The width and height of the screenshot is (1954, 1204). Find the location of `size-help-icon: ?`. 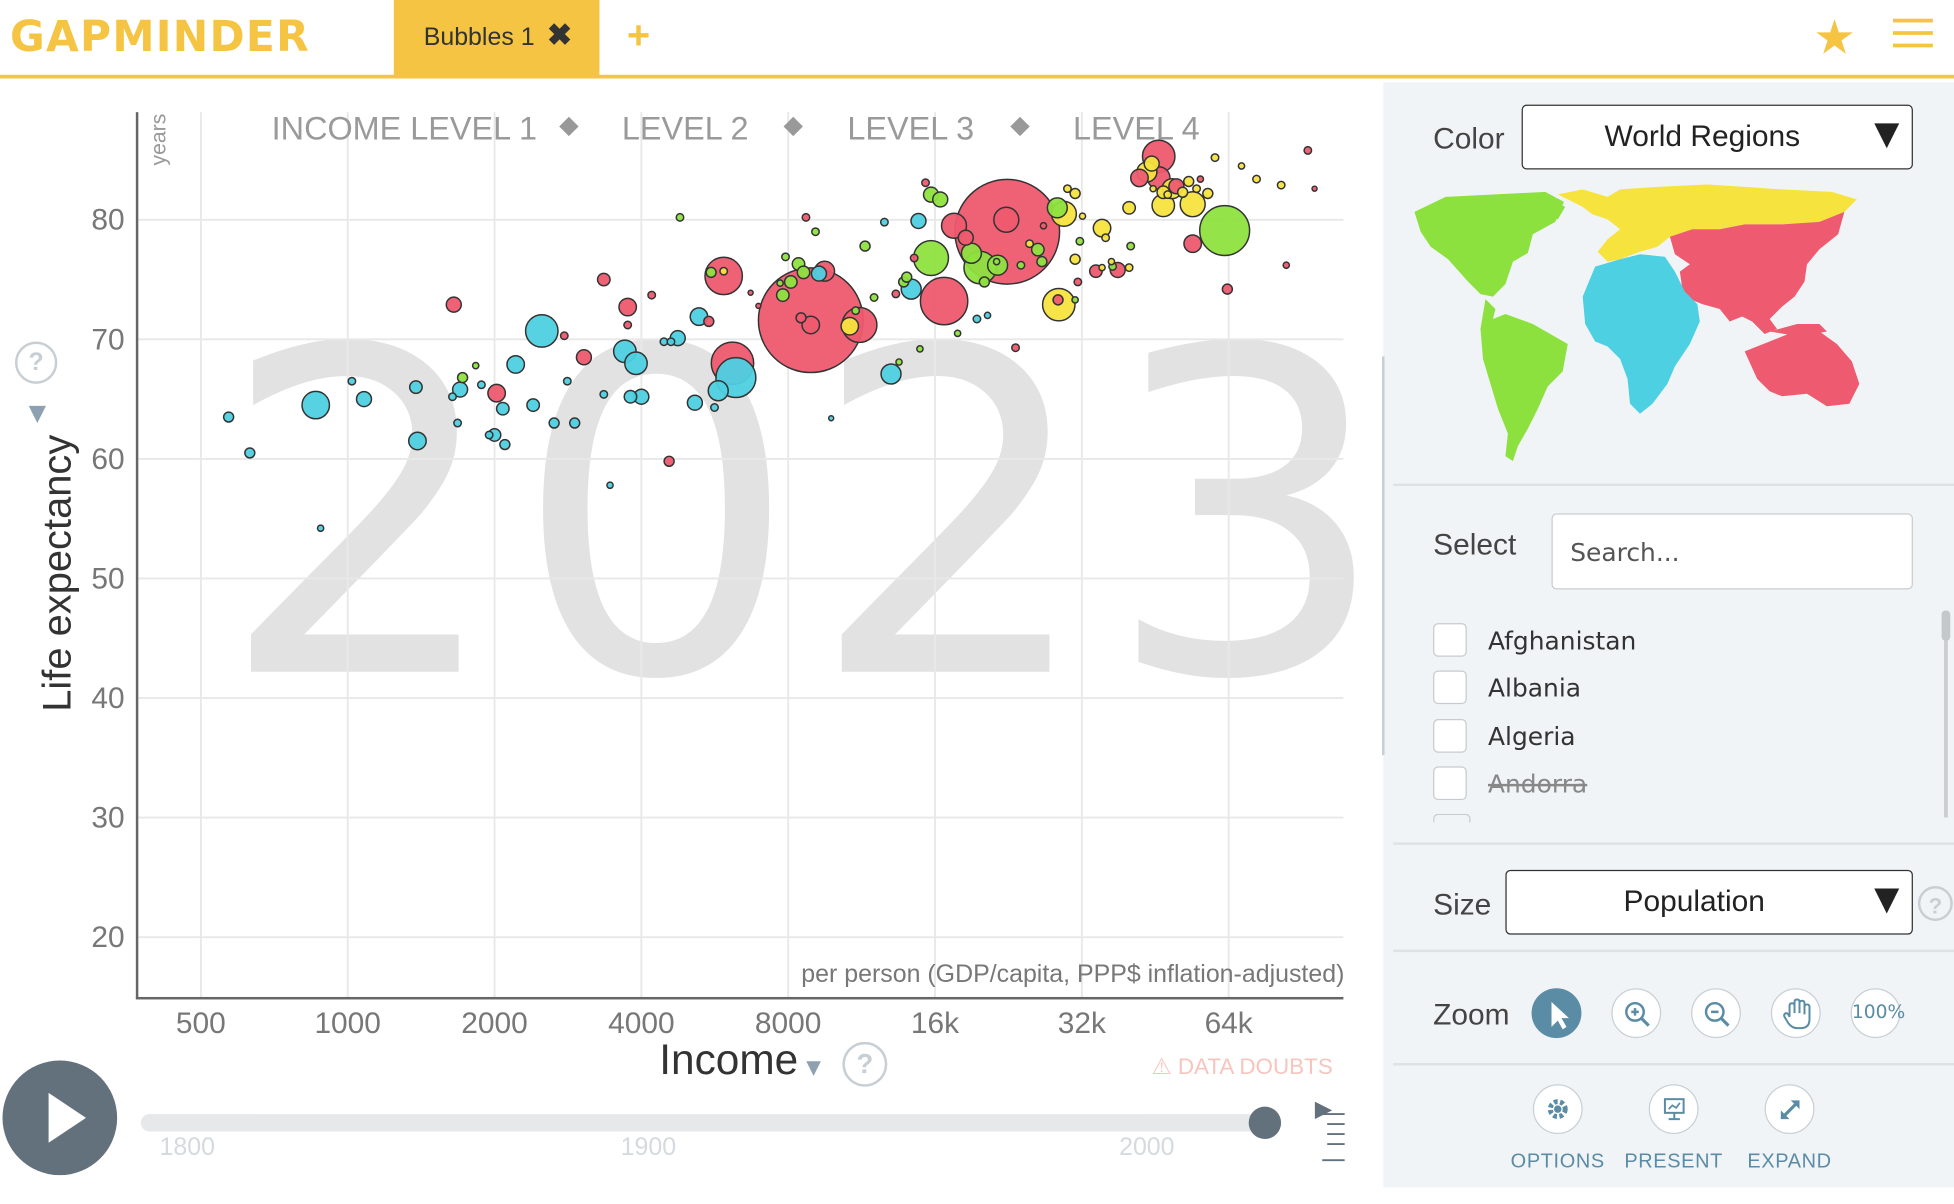

size-help-icon: ? is located at coordinates (1935, 903).